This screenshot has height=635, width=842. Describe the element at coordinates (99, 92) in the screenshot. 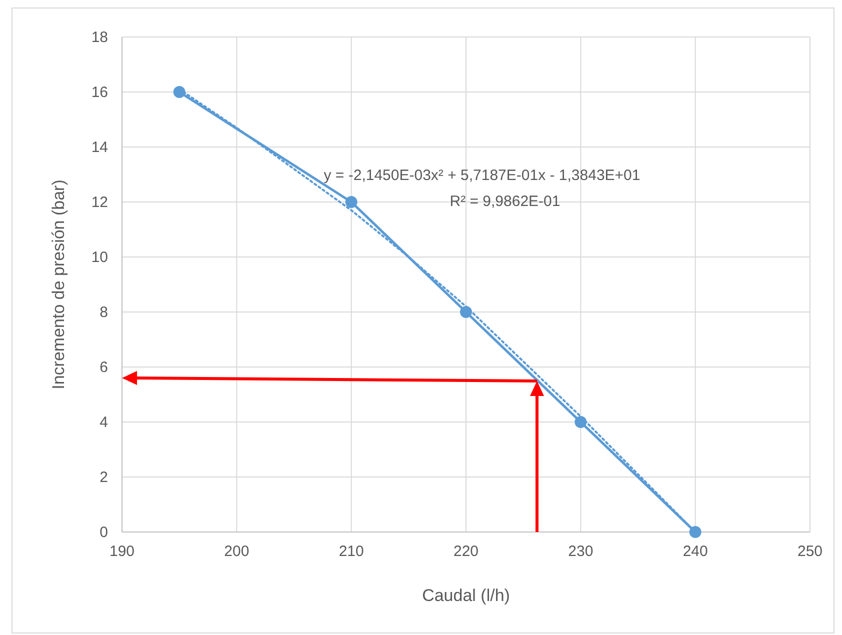

I see `y-tick-label: 16` at that location.